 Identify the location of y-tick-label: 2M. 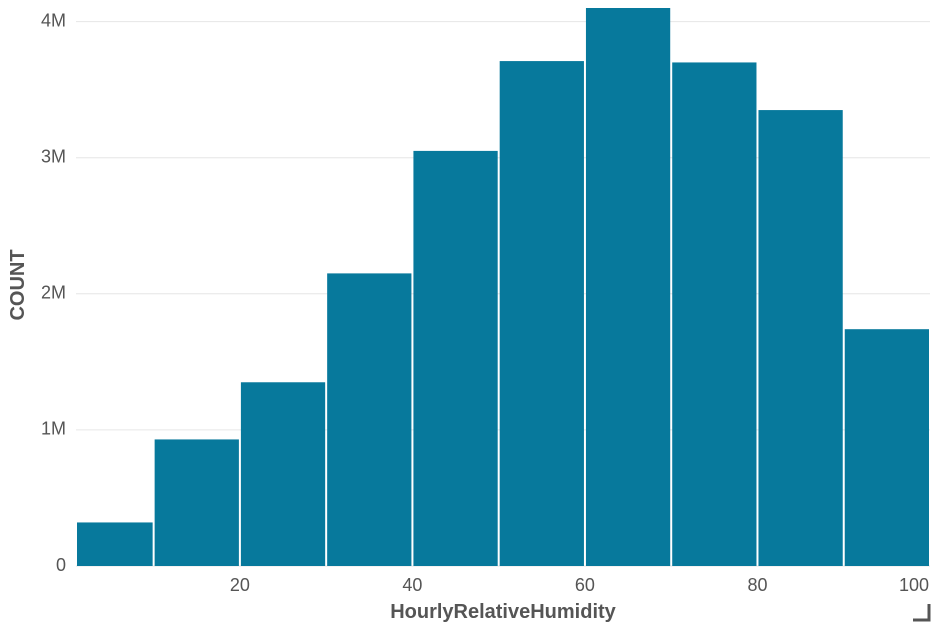
(53, 293).